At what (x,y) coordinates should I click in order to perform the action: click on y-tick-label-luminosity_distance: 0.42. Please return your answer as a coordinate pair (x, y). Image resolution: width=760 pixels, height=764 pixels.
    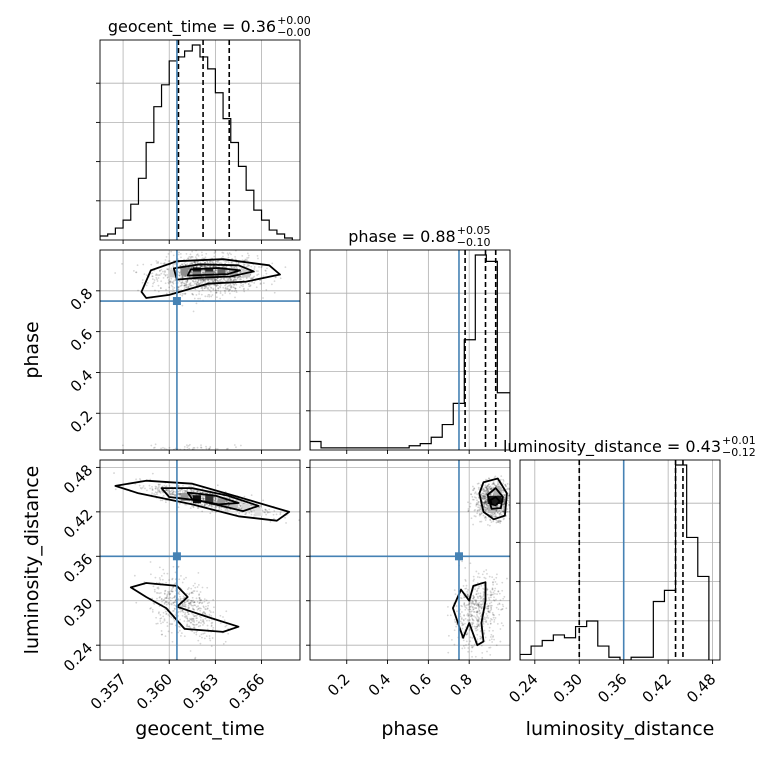
    Looking at the image, I should click on (78, 523).